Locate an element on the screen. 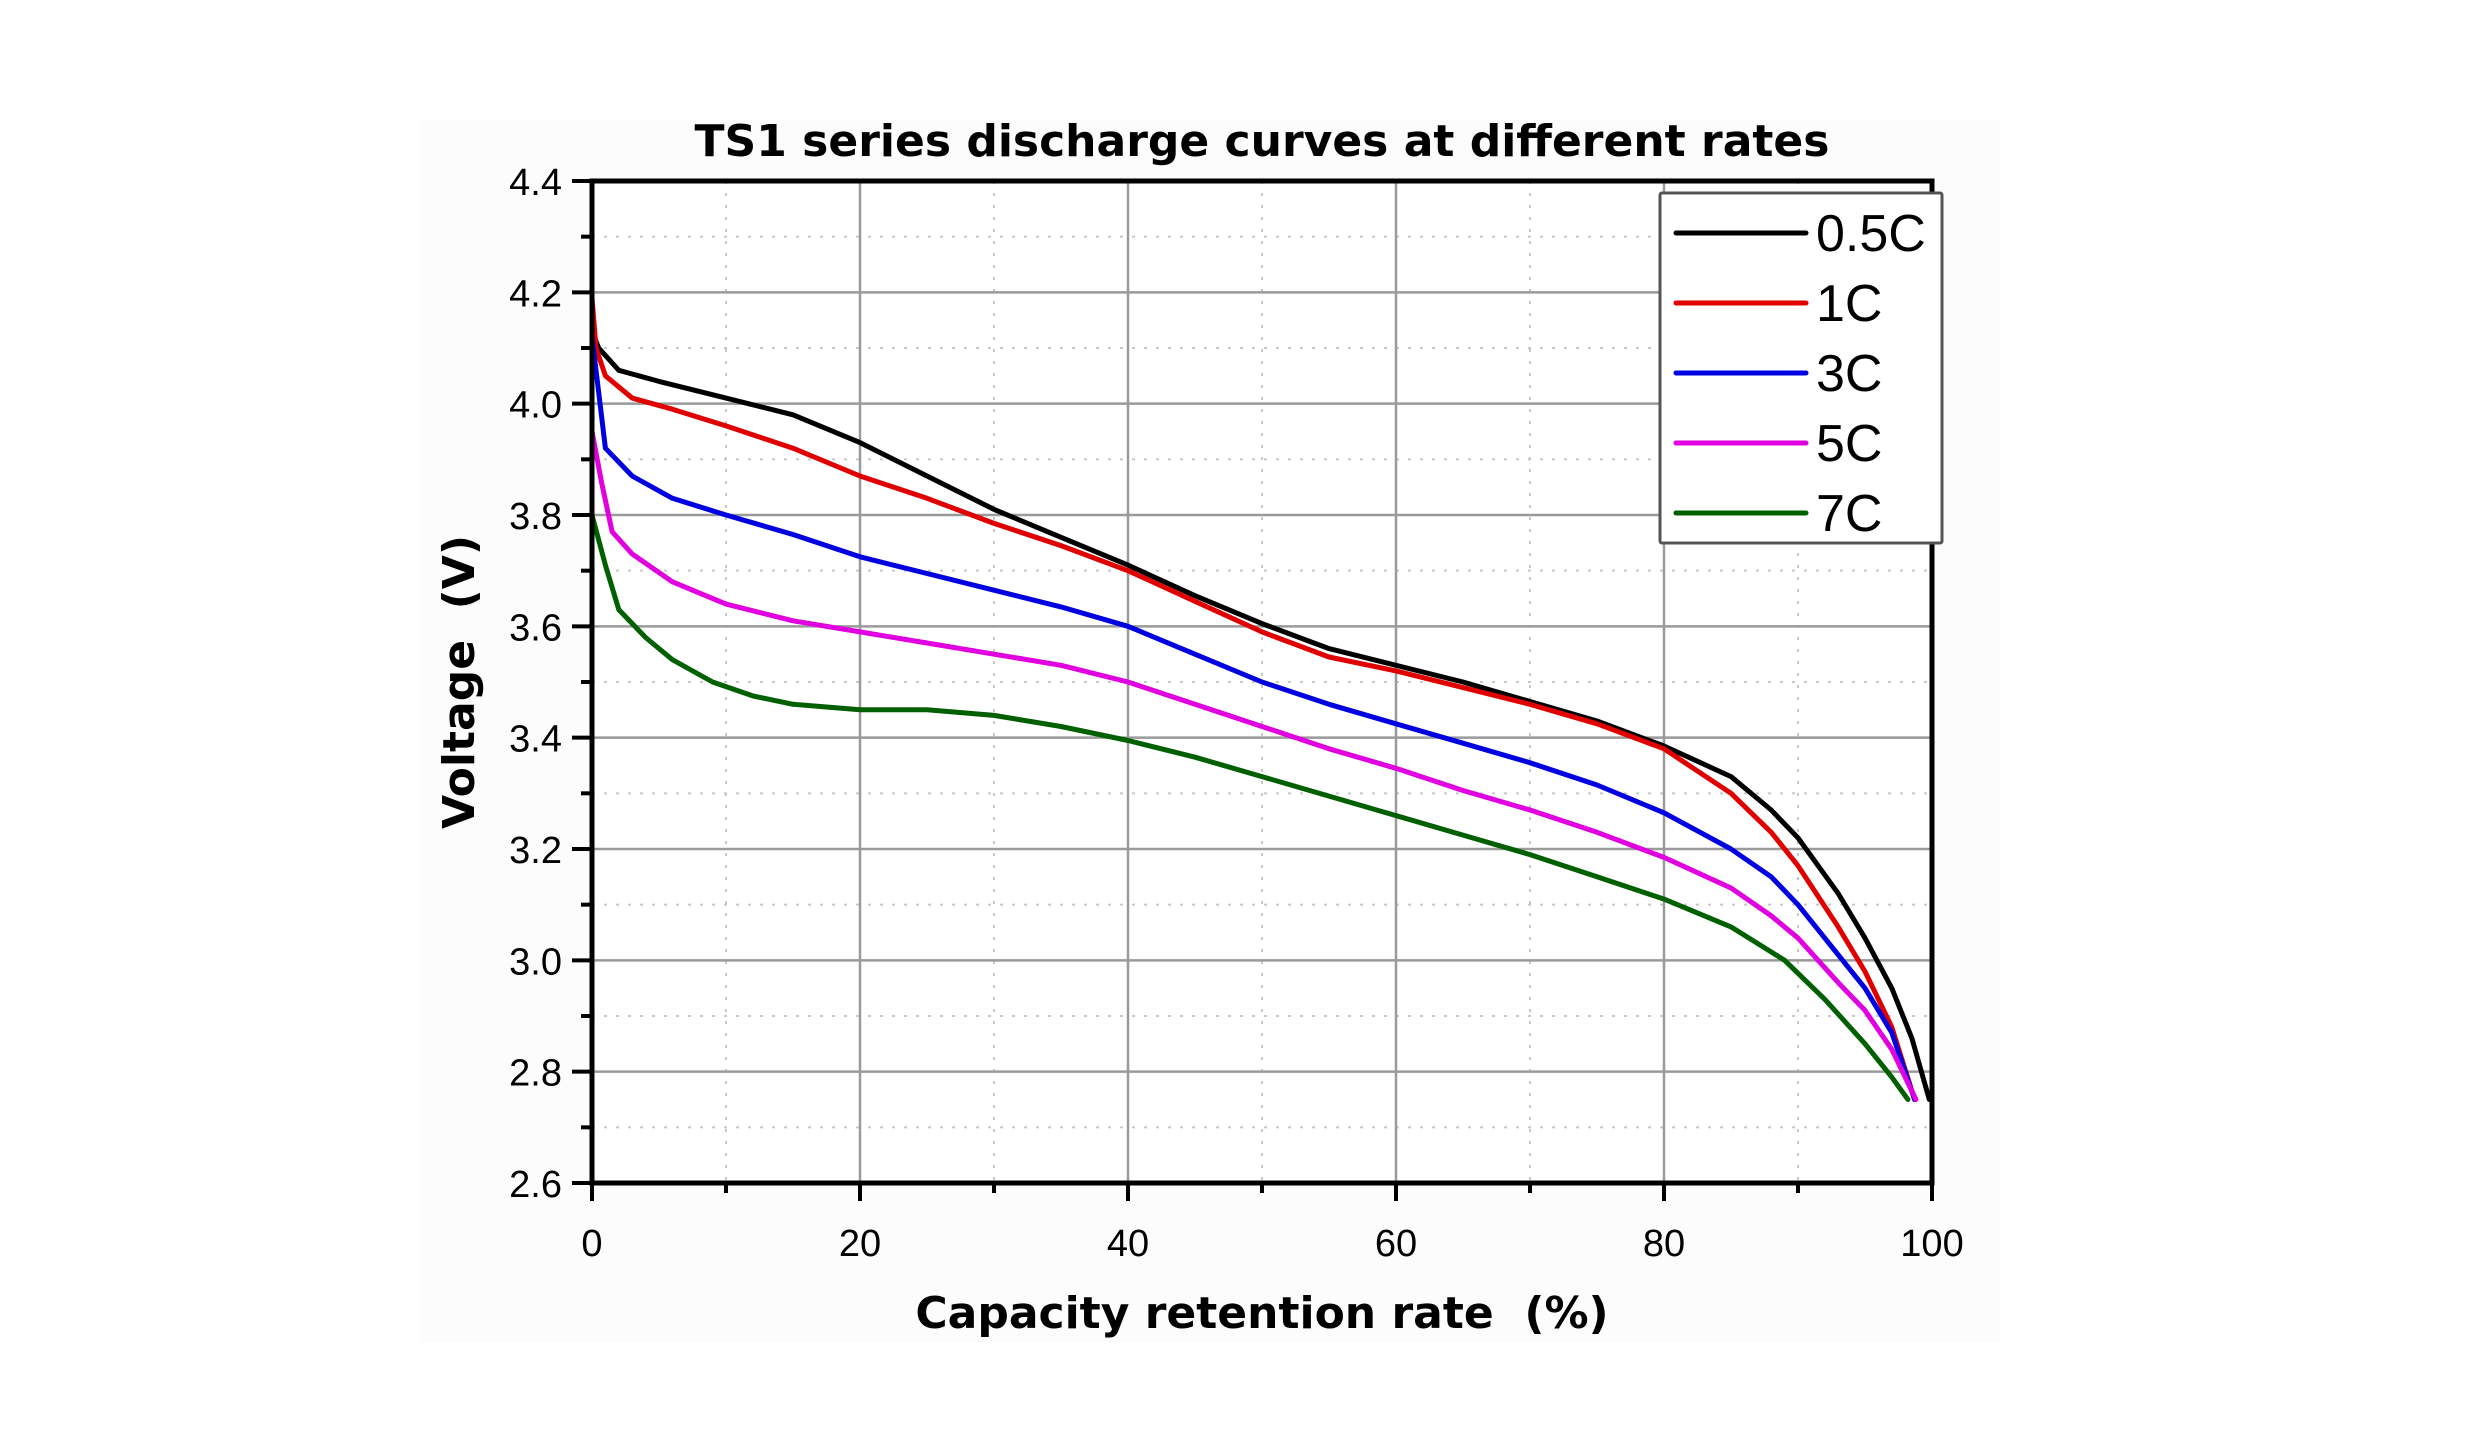  y-tick-label: 3.6 is located at coordinates (535, 628).